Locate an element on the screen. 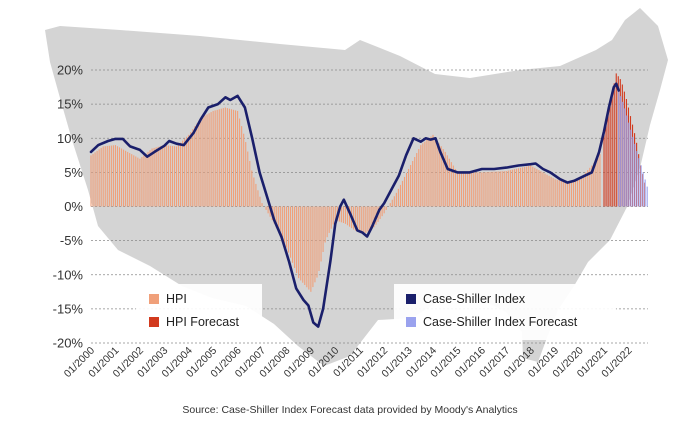 The height and width of the screenshot is (429, 700). y-tick-label: 15% is located at coordinates (70, 104).